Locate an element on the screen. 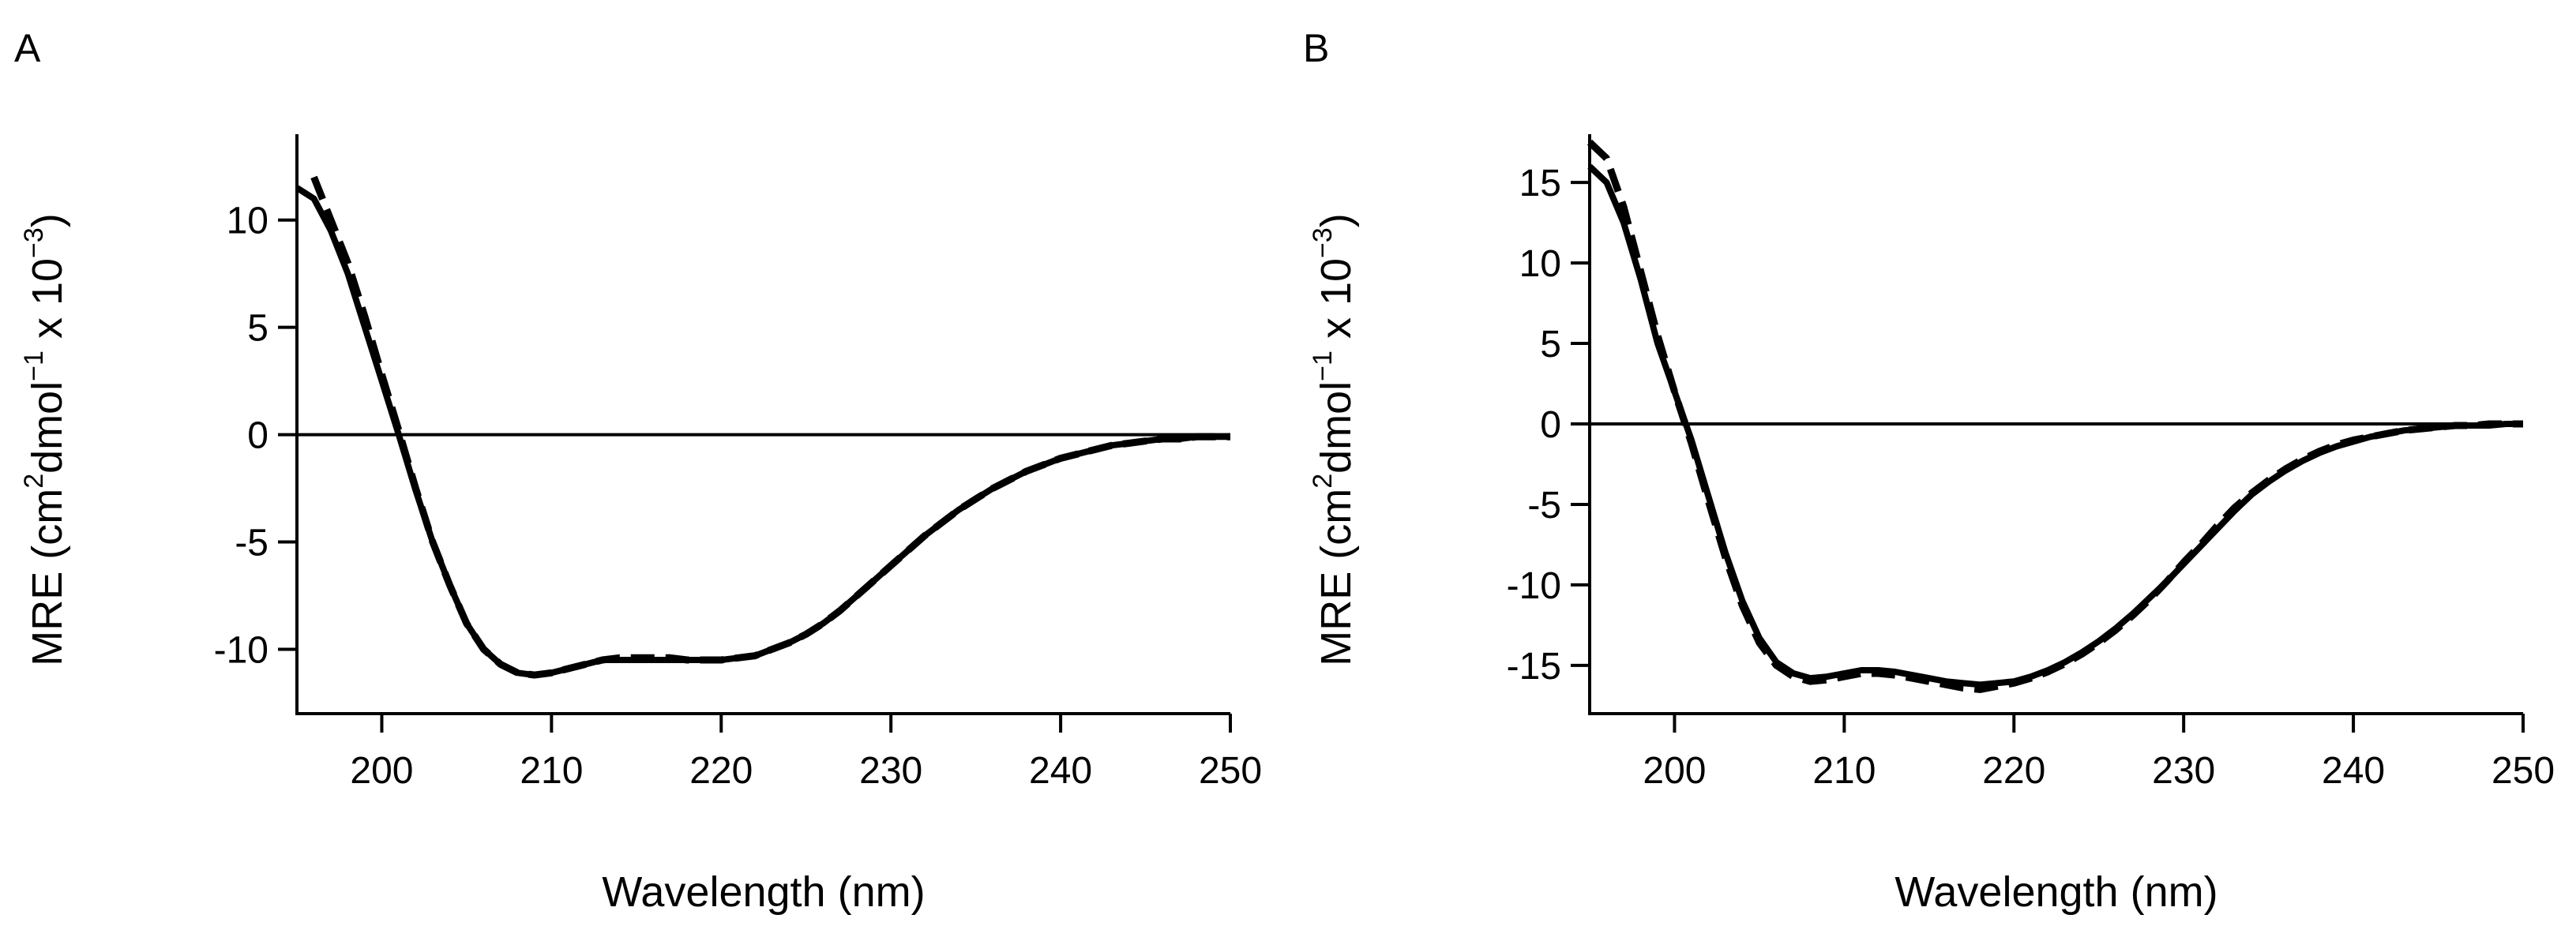 Image resolution: width=2576 pixels, height=941 pixels. panel-label: B is located at coordinates (1316, 48).